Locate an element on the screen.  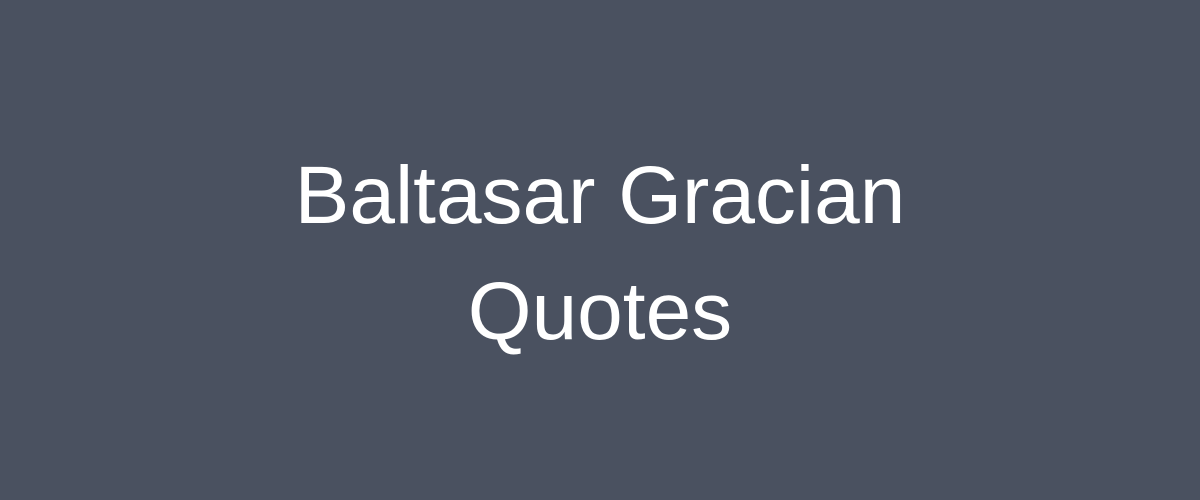
title-line-author: Baltasar Gracian is located at coordinates (600, 195).